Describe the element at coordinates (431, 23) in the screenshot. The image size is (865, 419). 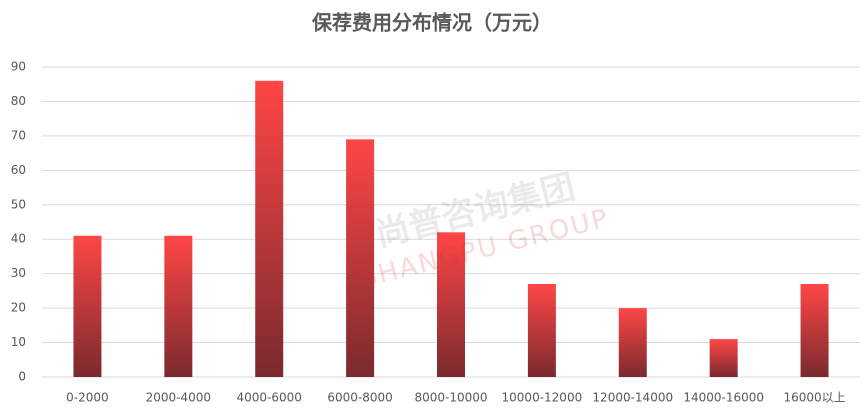
I see `chart-title: 保荐费用分布情况（万元）` at that location.